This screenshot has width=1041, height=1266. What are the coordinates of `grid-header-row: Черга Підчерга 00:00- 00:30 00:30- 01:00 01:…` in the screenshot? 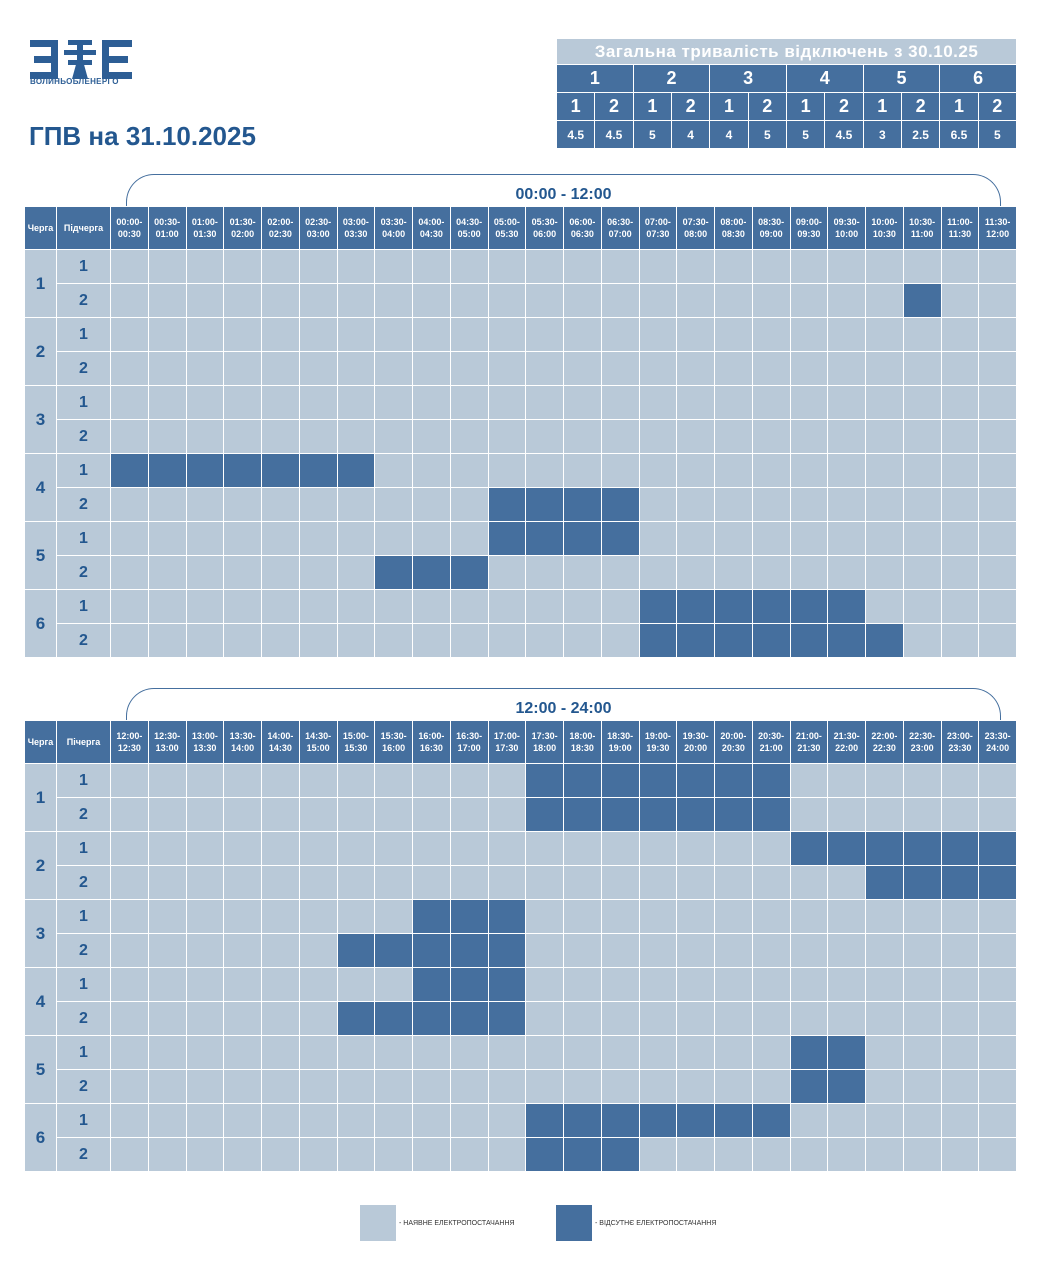 It's located at (520, 228).